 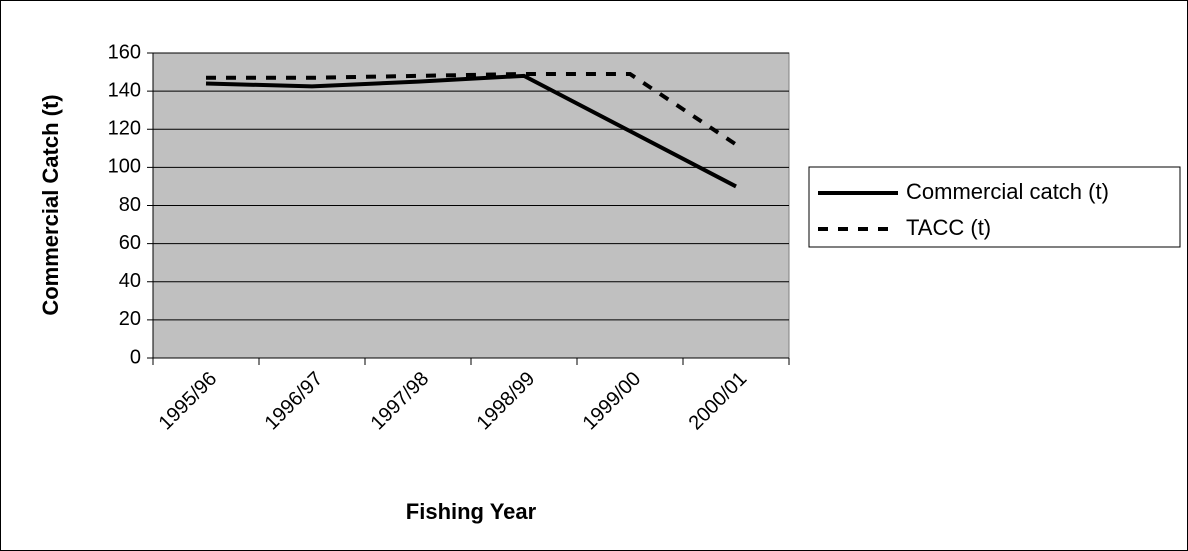 I want to click on y-tick-label: 60, so click(x=130, y=243).